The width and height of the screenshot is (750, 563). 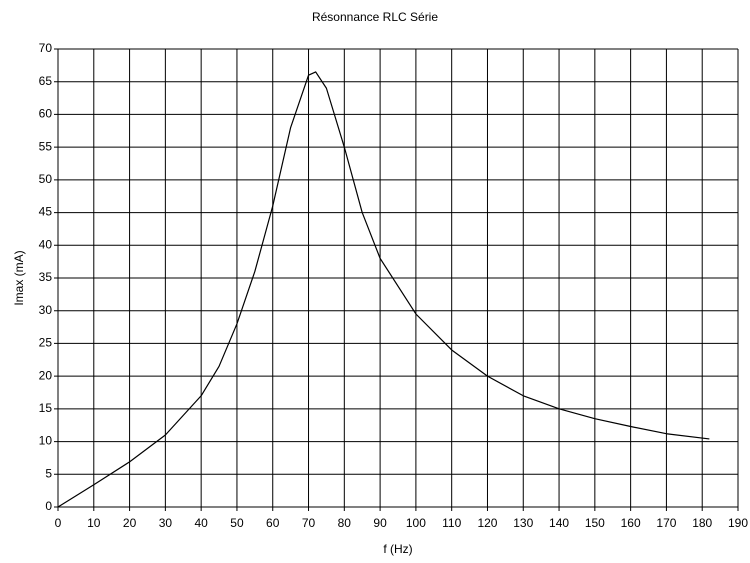 What do you see at coordinates (46, 212) in the screenshot?
I see `y-tick-label: 45` at bounding box center [46, 212].